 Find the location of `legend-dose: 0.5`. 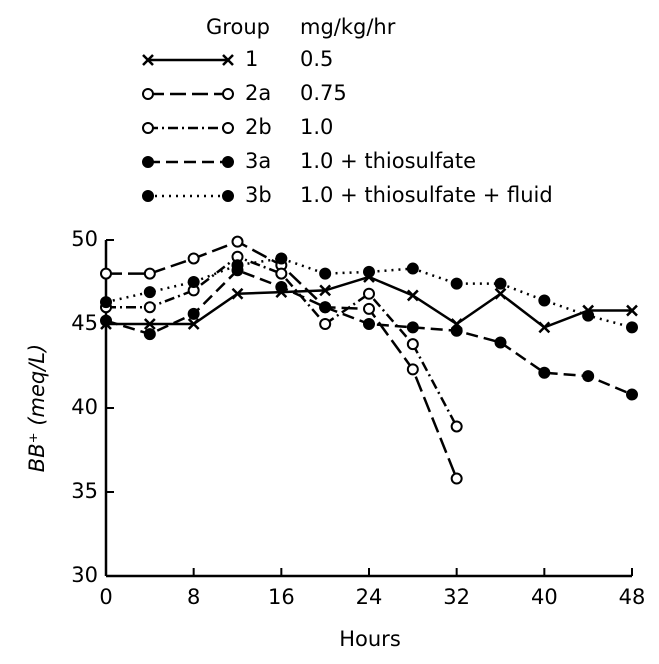

legend-dose: 0.5 is located at coordinates (316, 59).